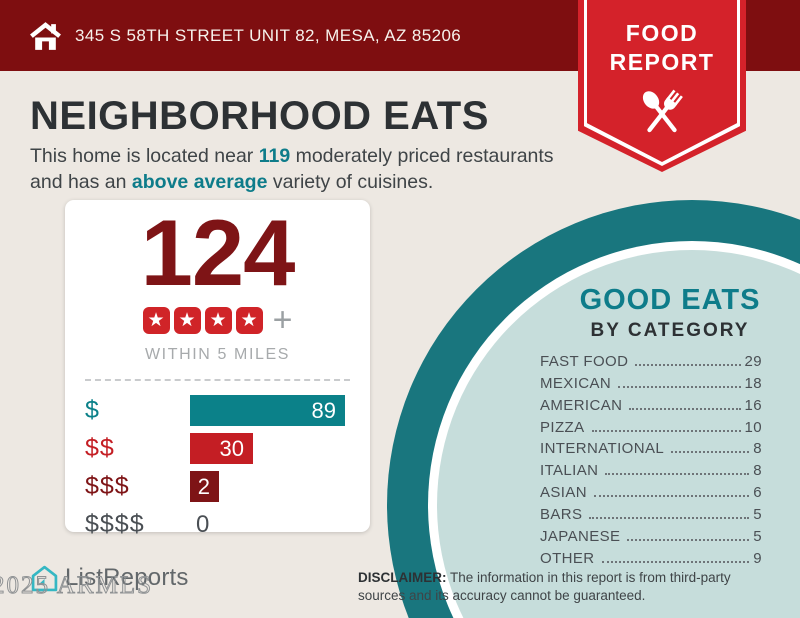  I want to click on list-item: ITALIAN 8, so click(651, 468).